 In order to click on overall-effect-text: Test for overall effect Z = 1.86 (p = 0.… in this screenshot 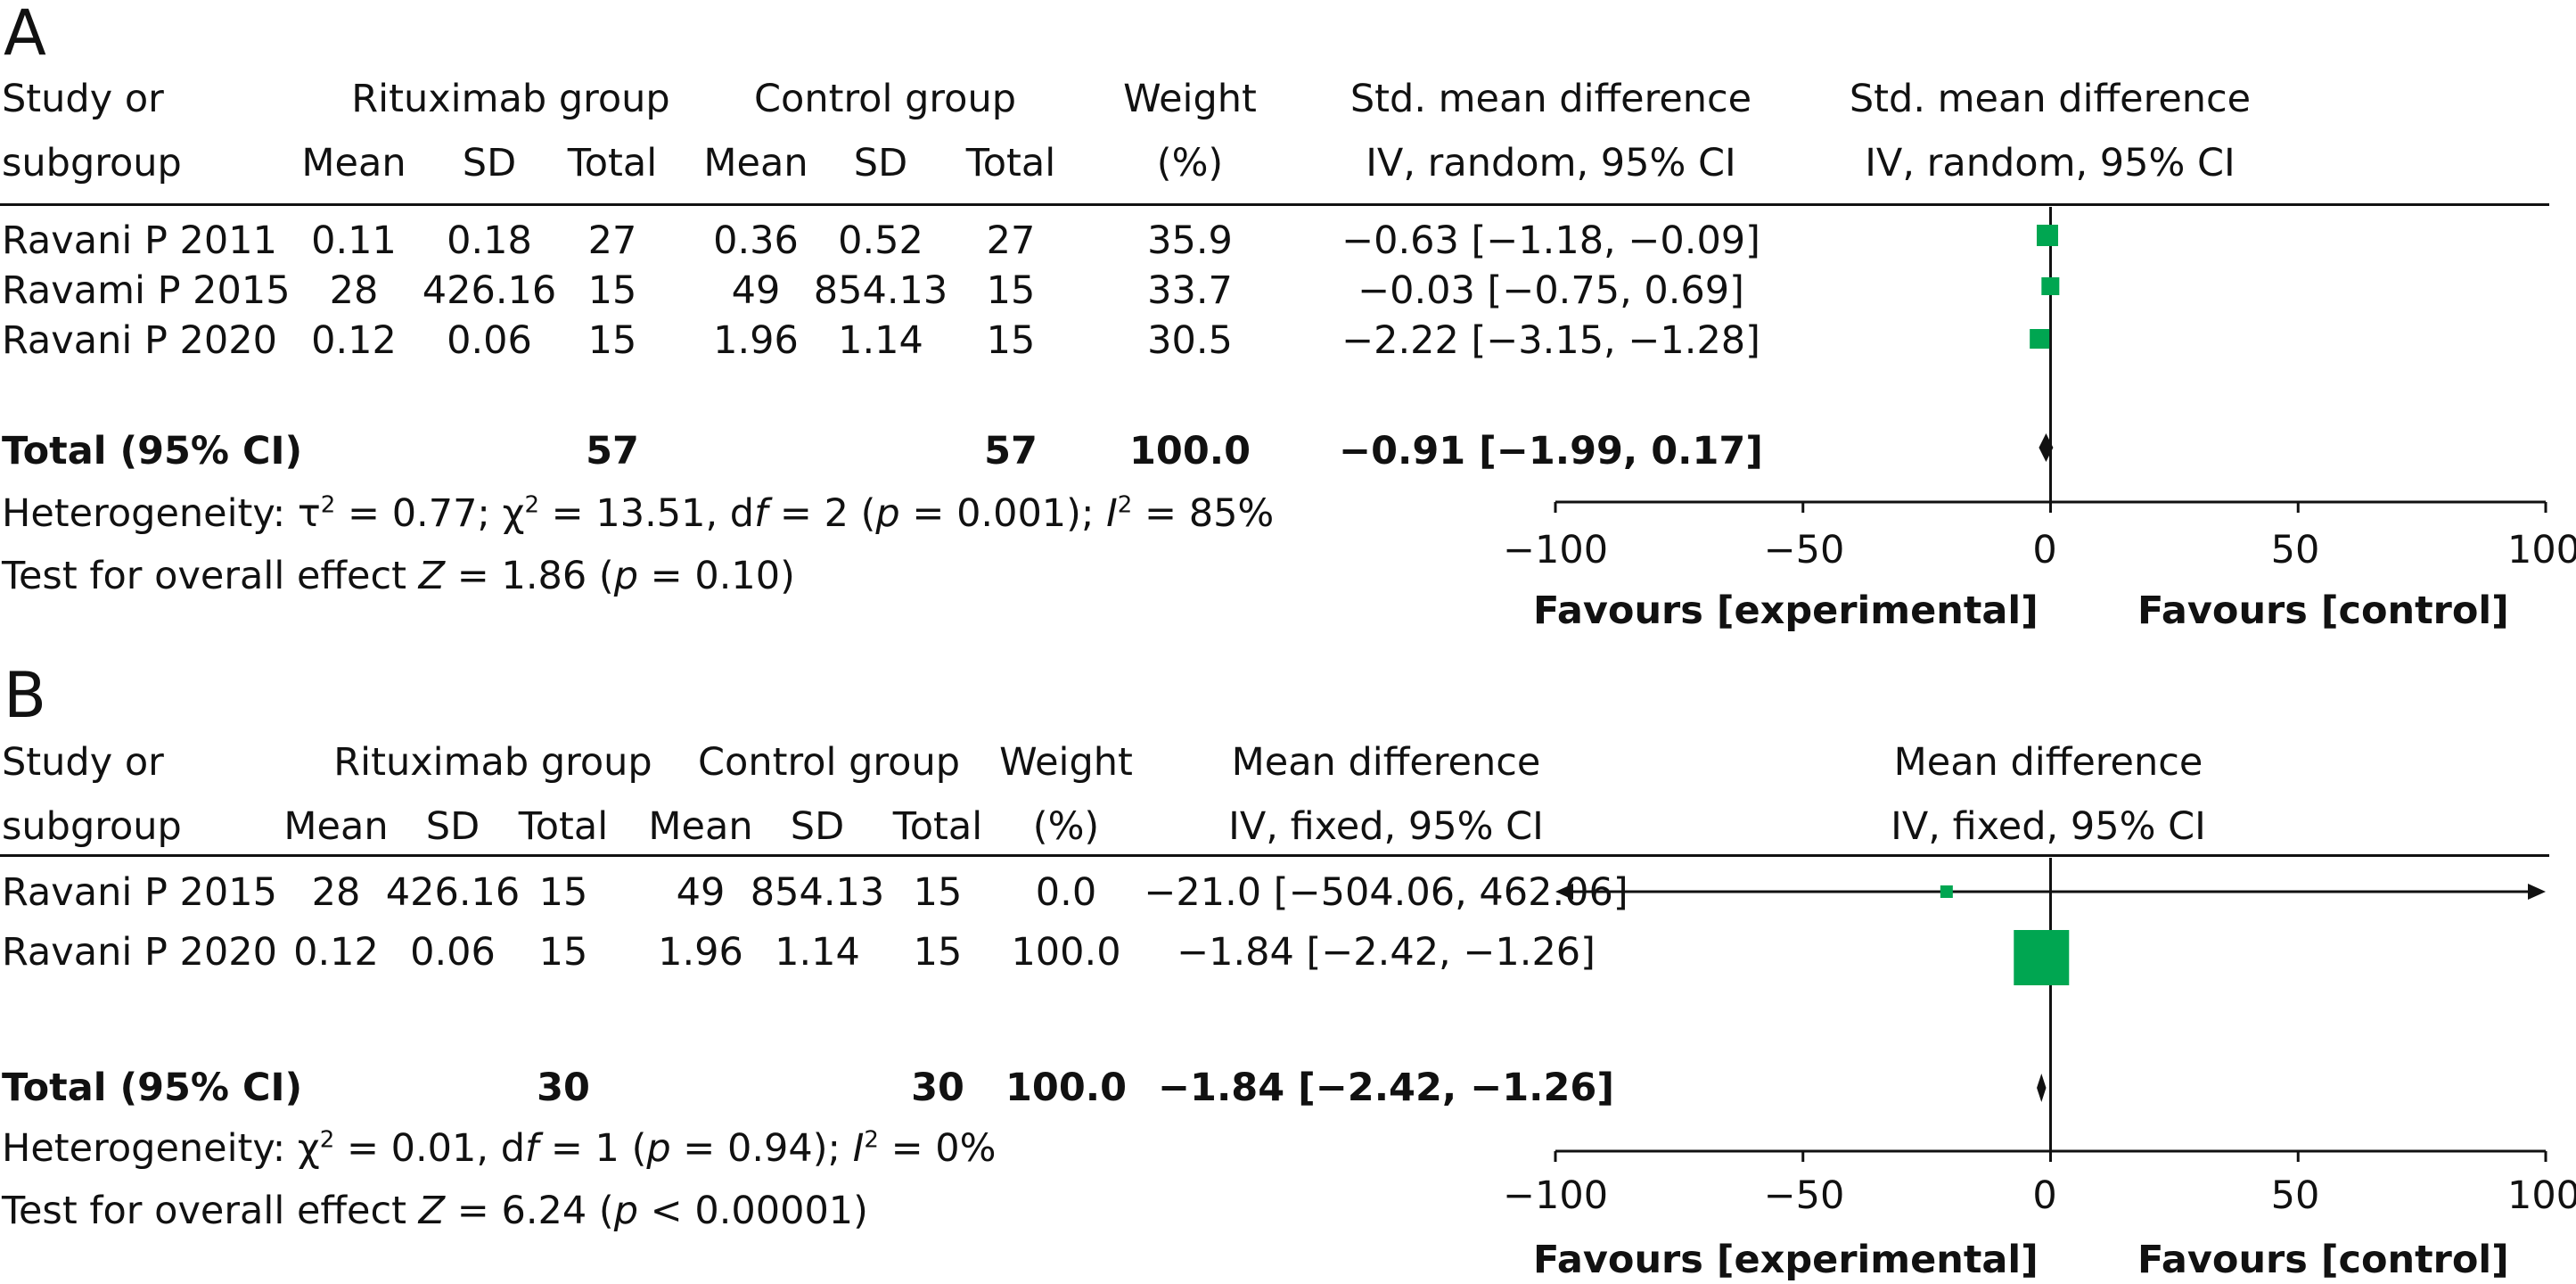, I will do `click(399, 576)`.